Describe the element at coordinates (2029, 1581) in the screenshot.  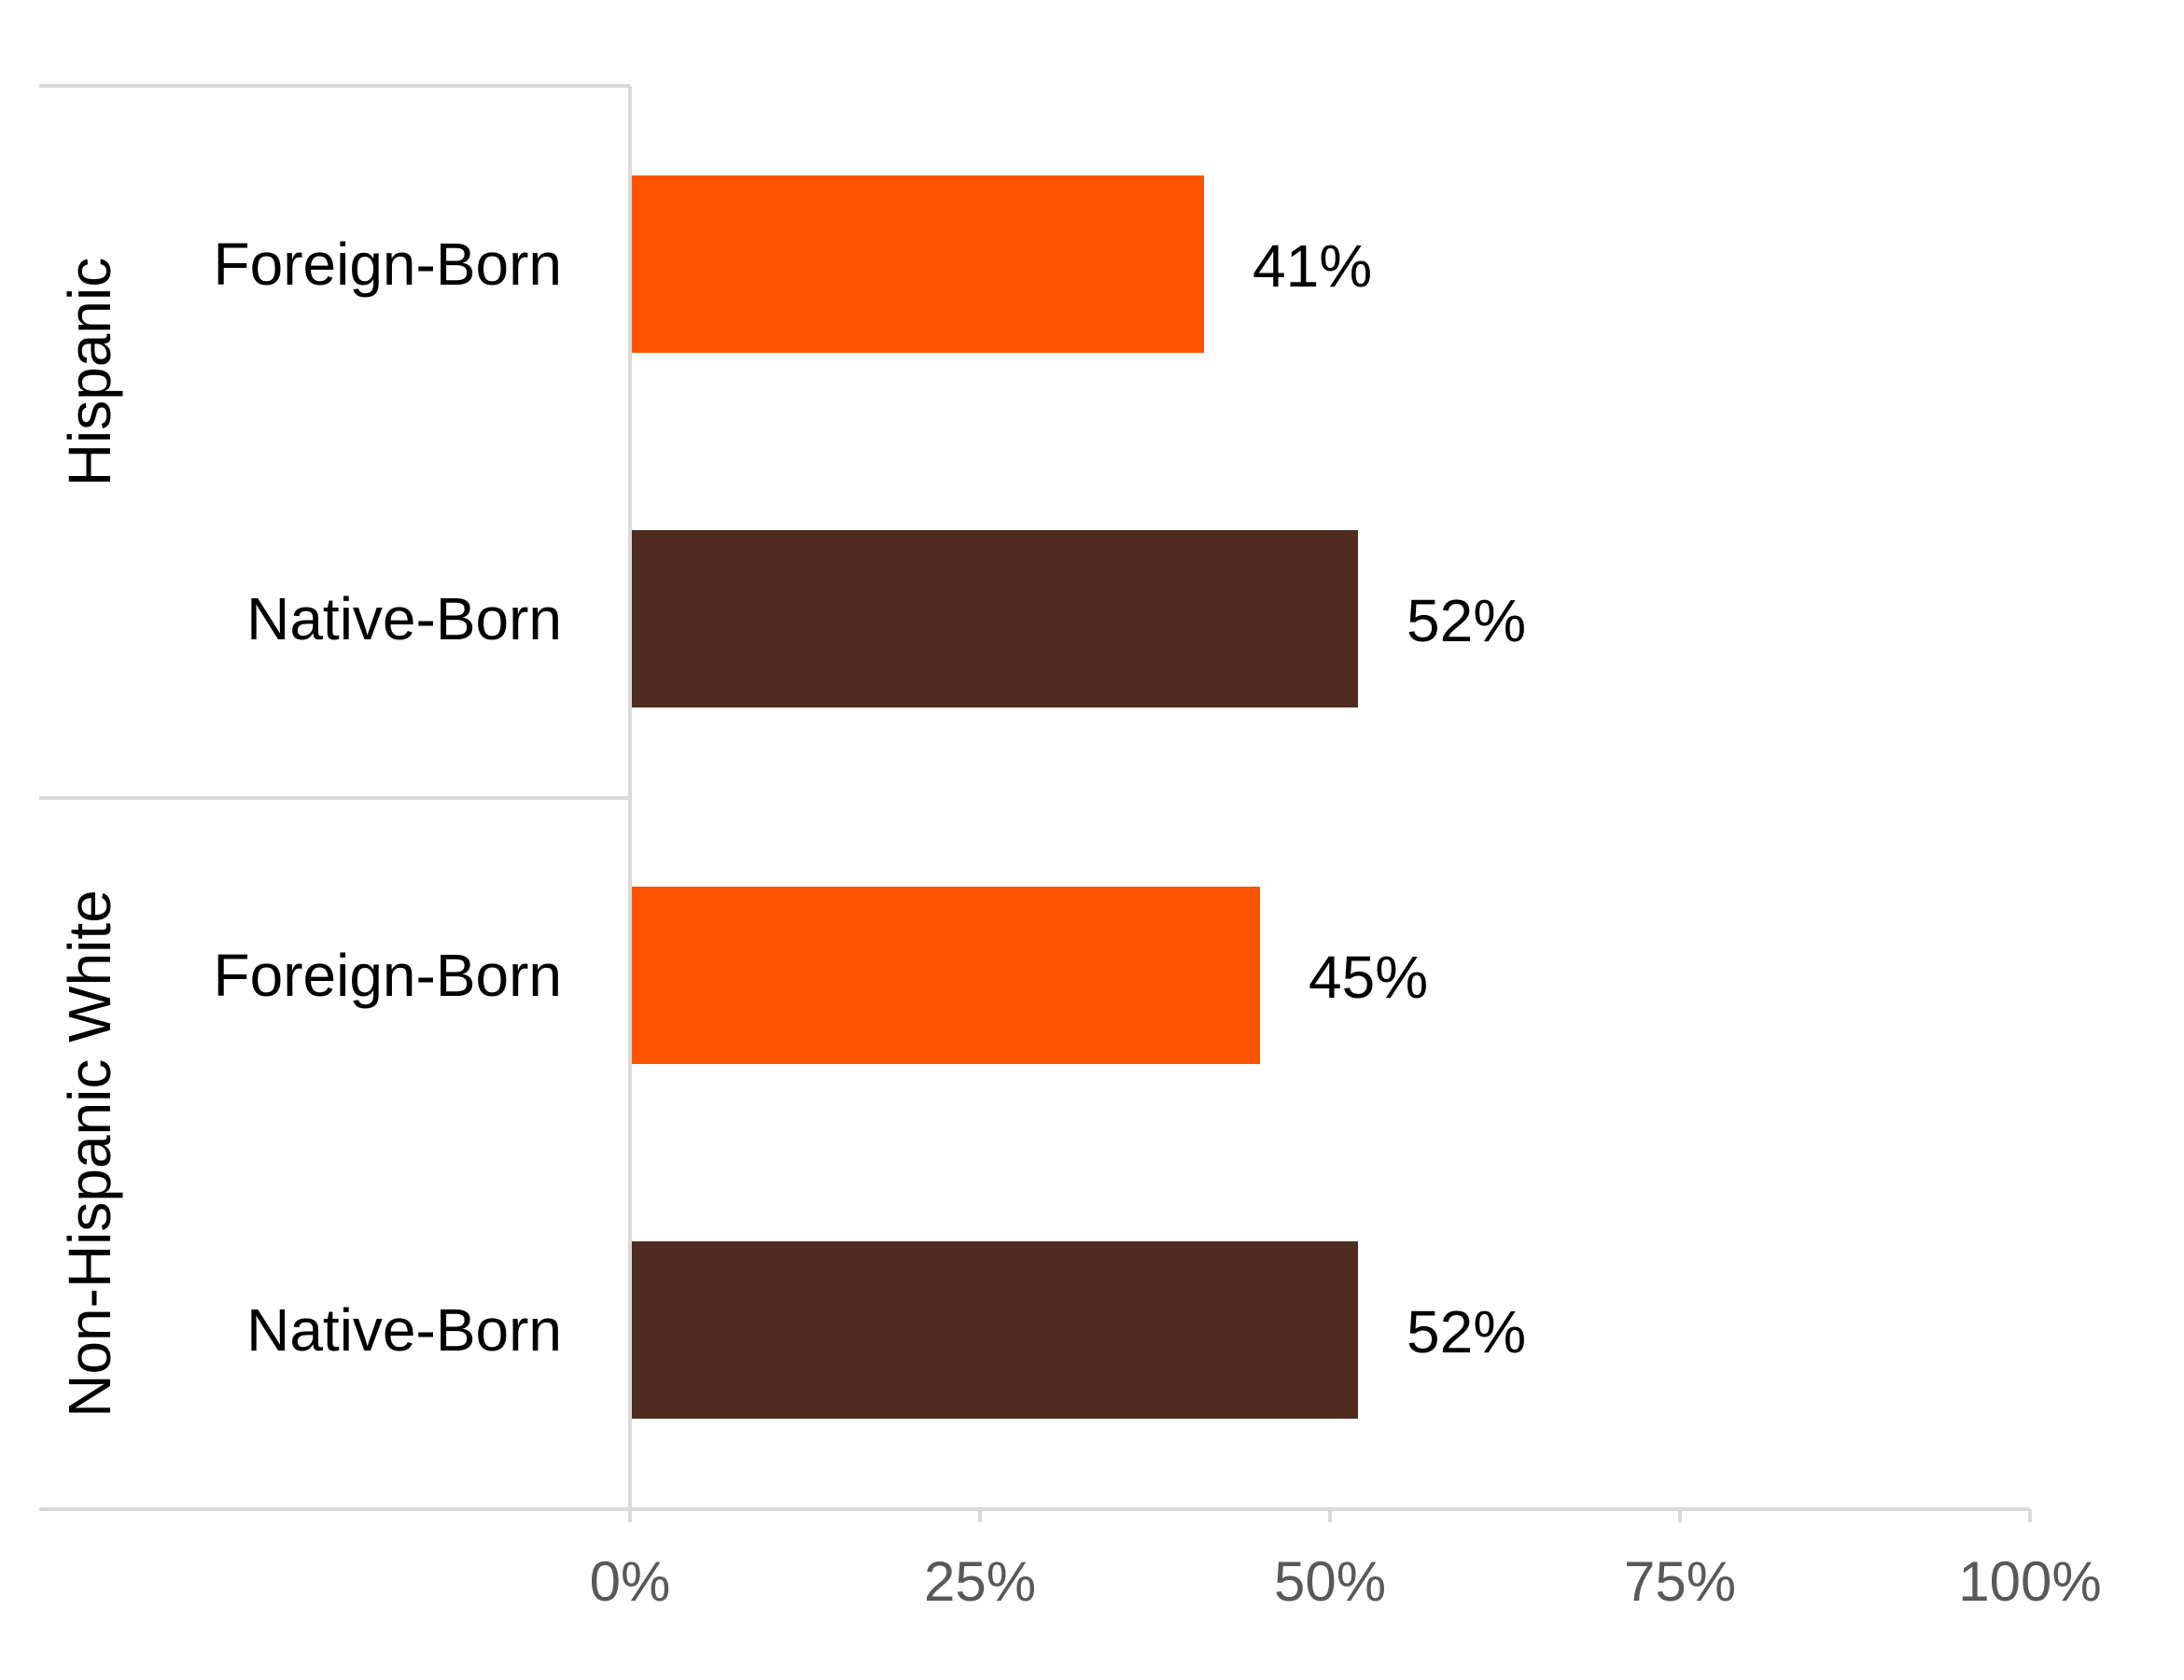
I see `x-tick-label: 100%` at that location.